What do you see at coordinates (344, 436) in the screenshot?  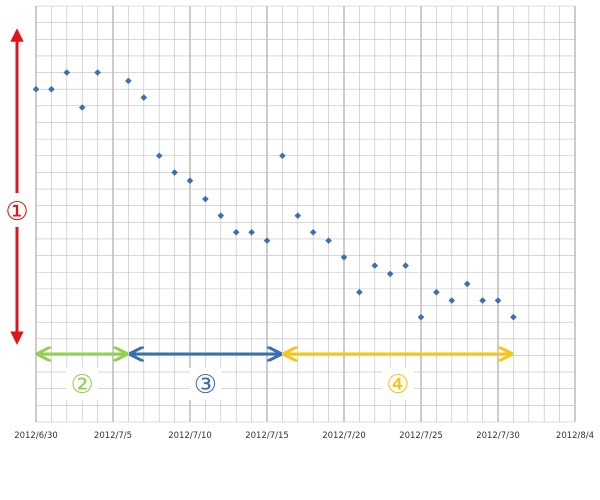 I see `x-tick-label: 2012/7/20` at bounding box center [344, 436].